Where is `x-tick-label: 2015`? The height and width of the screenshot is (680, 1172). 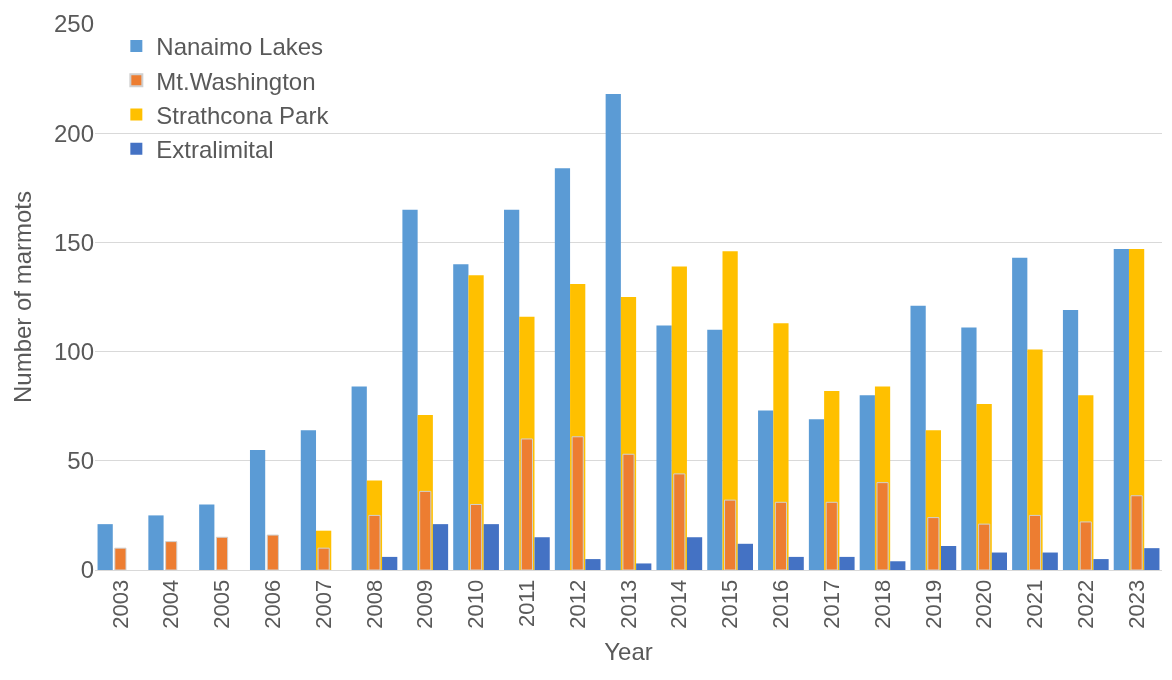 x-tick-label: 2015 is located at coordinates (730, 604).